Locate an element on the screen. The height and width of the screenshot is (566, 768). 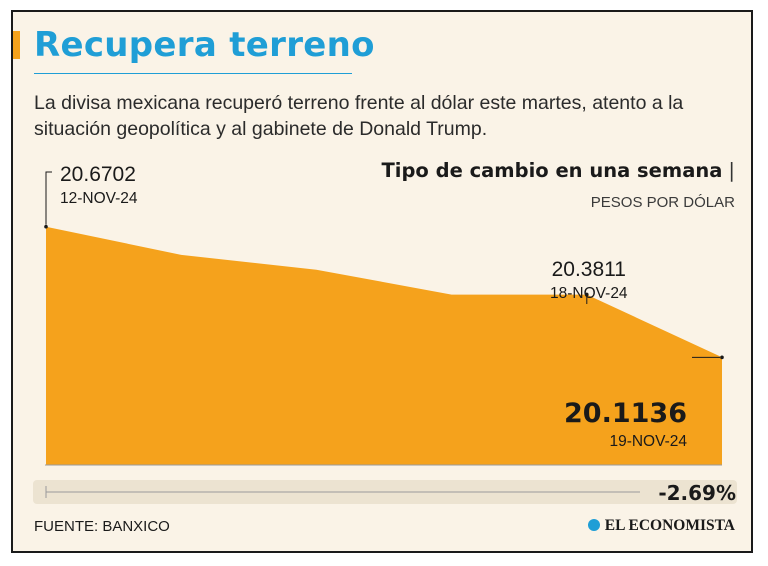
change-value: -2.69% is located at coordinates (697, 493).